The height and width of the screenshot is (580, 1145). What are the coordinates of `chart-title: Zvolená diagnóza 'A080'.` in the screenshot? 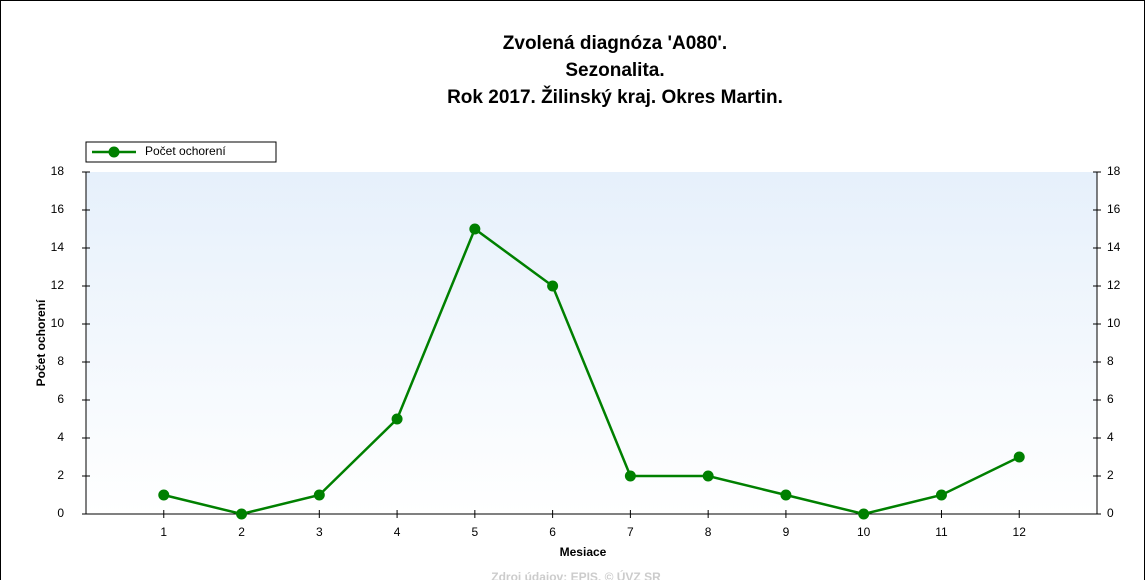 It's located at (615, 43).